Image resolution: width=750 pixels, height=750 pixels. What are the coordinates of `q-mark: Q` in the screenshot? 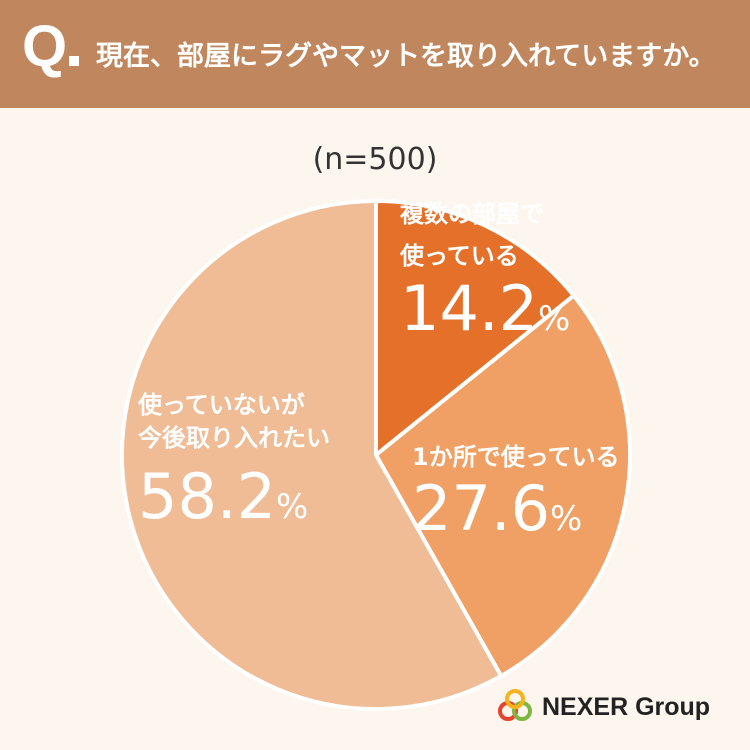 It's located at (51, 47).